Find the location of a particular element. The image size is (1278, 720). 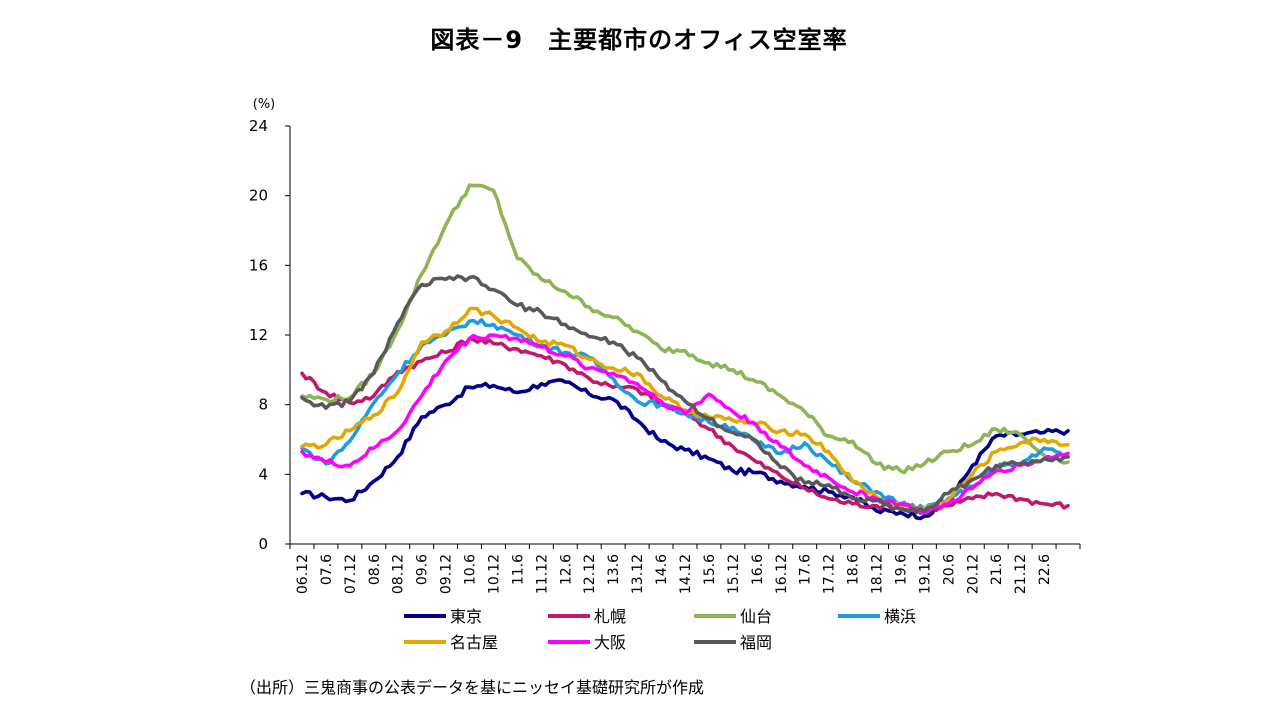

x-tick-label: 10.6 is located at coordinates (471, 569).